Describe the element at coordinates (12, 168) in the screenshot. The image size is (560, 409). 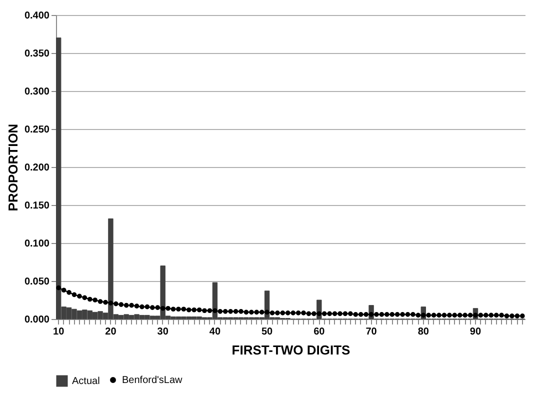
I see `y-axis-title: PROPORTION` at that location.